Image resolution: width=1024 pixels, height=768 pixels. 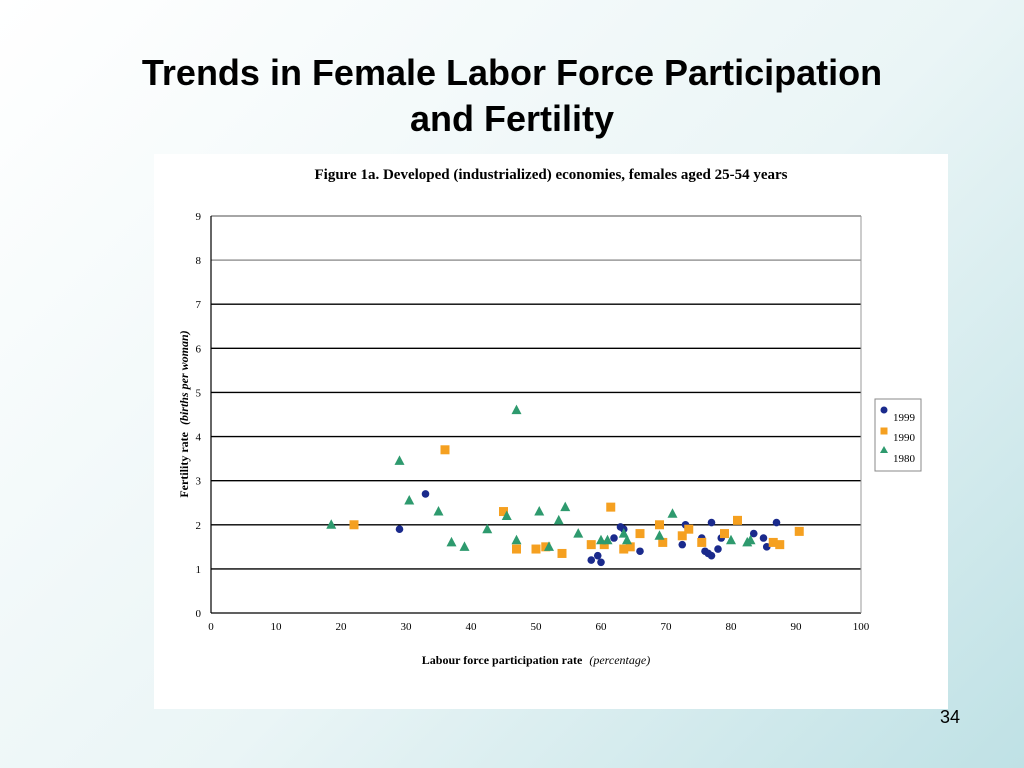 What do you see at coordinates (199, 570) in the screenshot?
I see `y-tick-label: 1` at bounding box center [199, 570].